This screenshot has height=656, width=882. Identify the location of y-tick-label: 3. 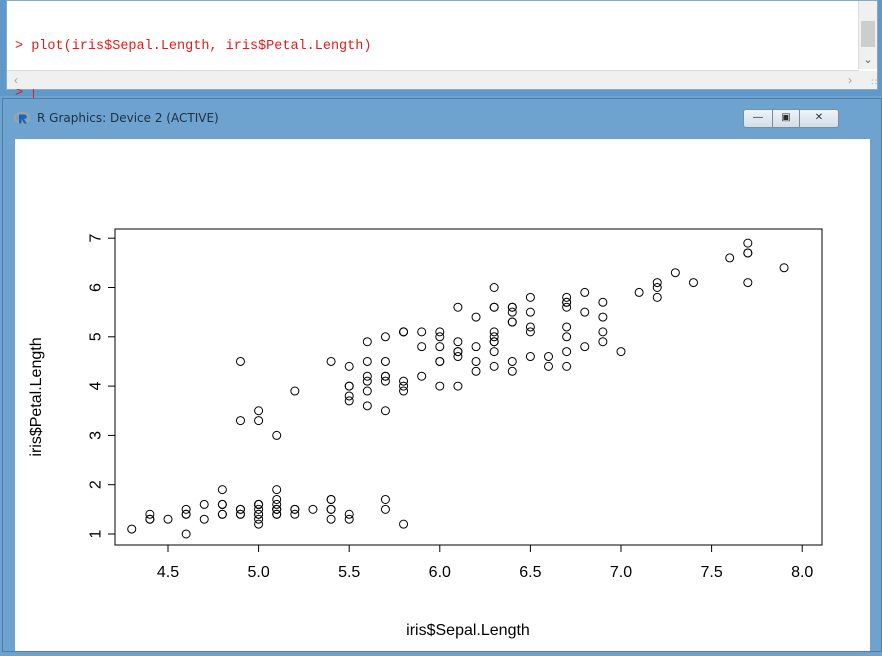
(96, 435).